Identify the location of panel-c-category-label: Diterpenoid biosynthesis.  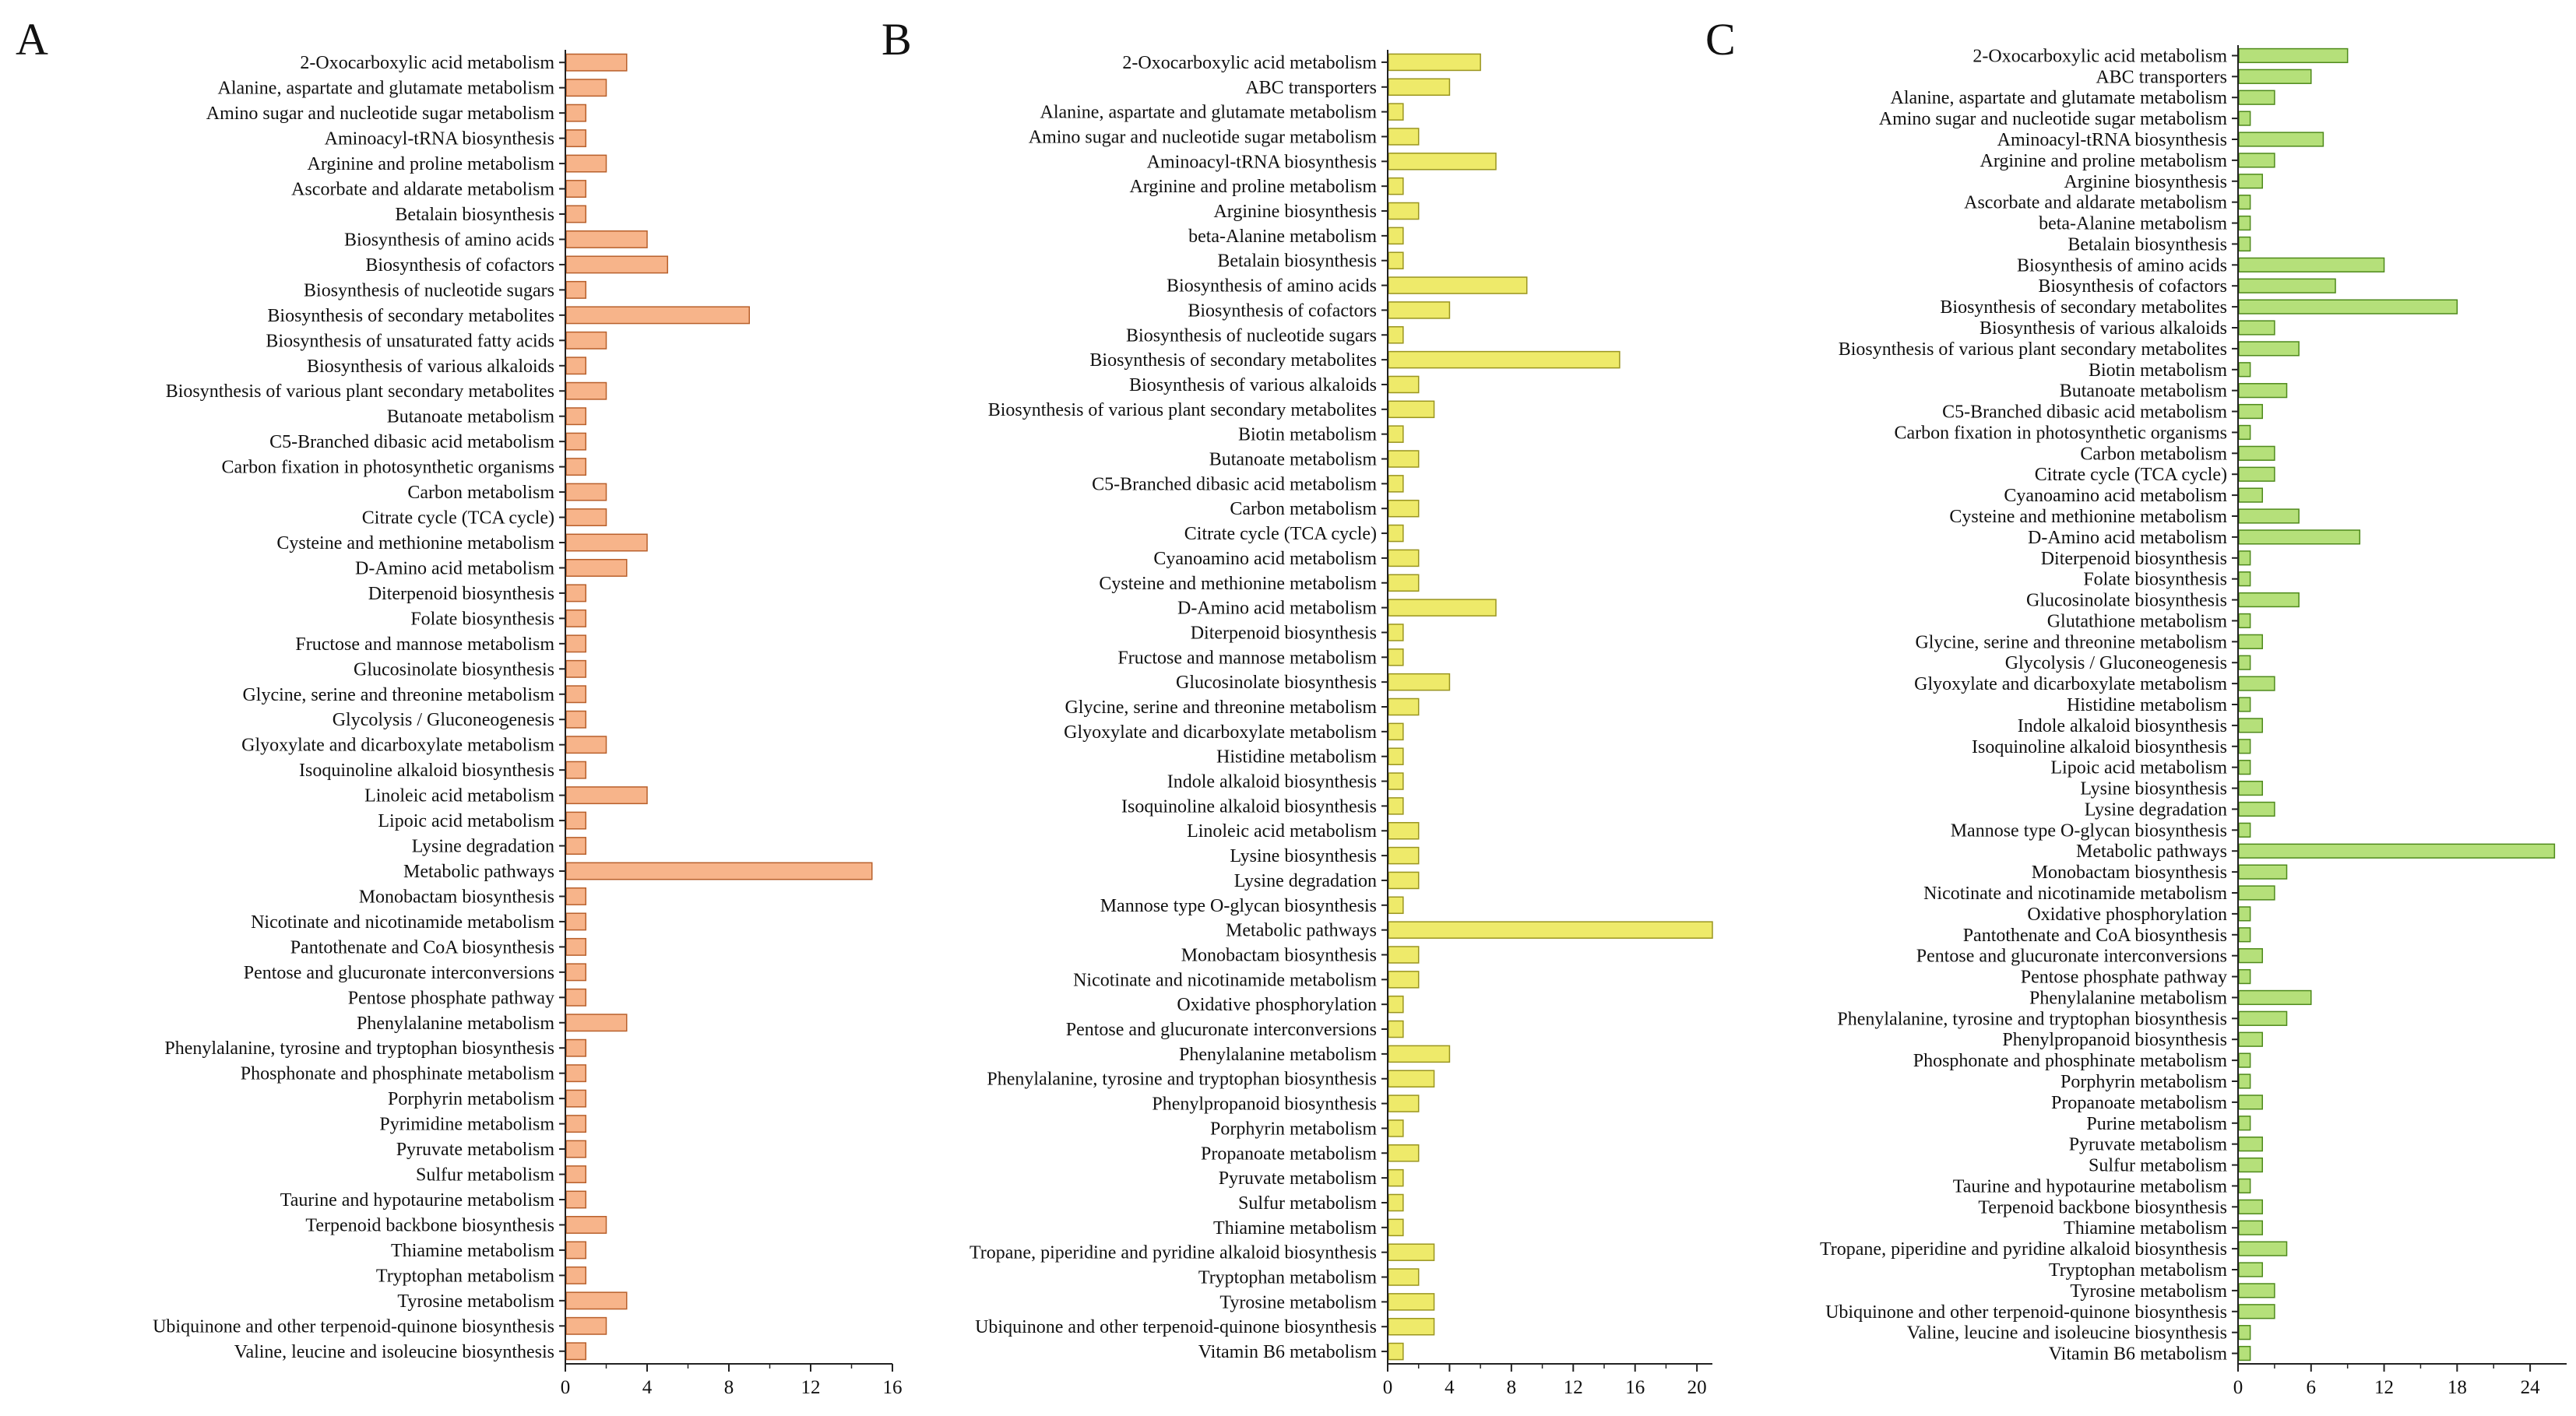
(2134, 559).